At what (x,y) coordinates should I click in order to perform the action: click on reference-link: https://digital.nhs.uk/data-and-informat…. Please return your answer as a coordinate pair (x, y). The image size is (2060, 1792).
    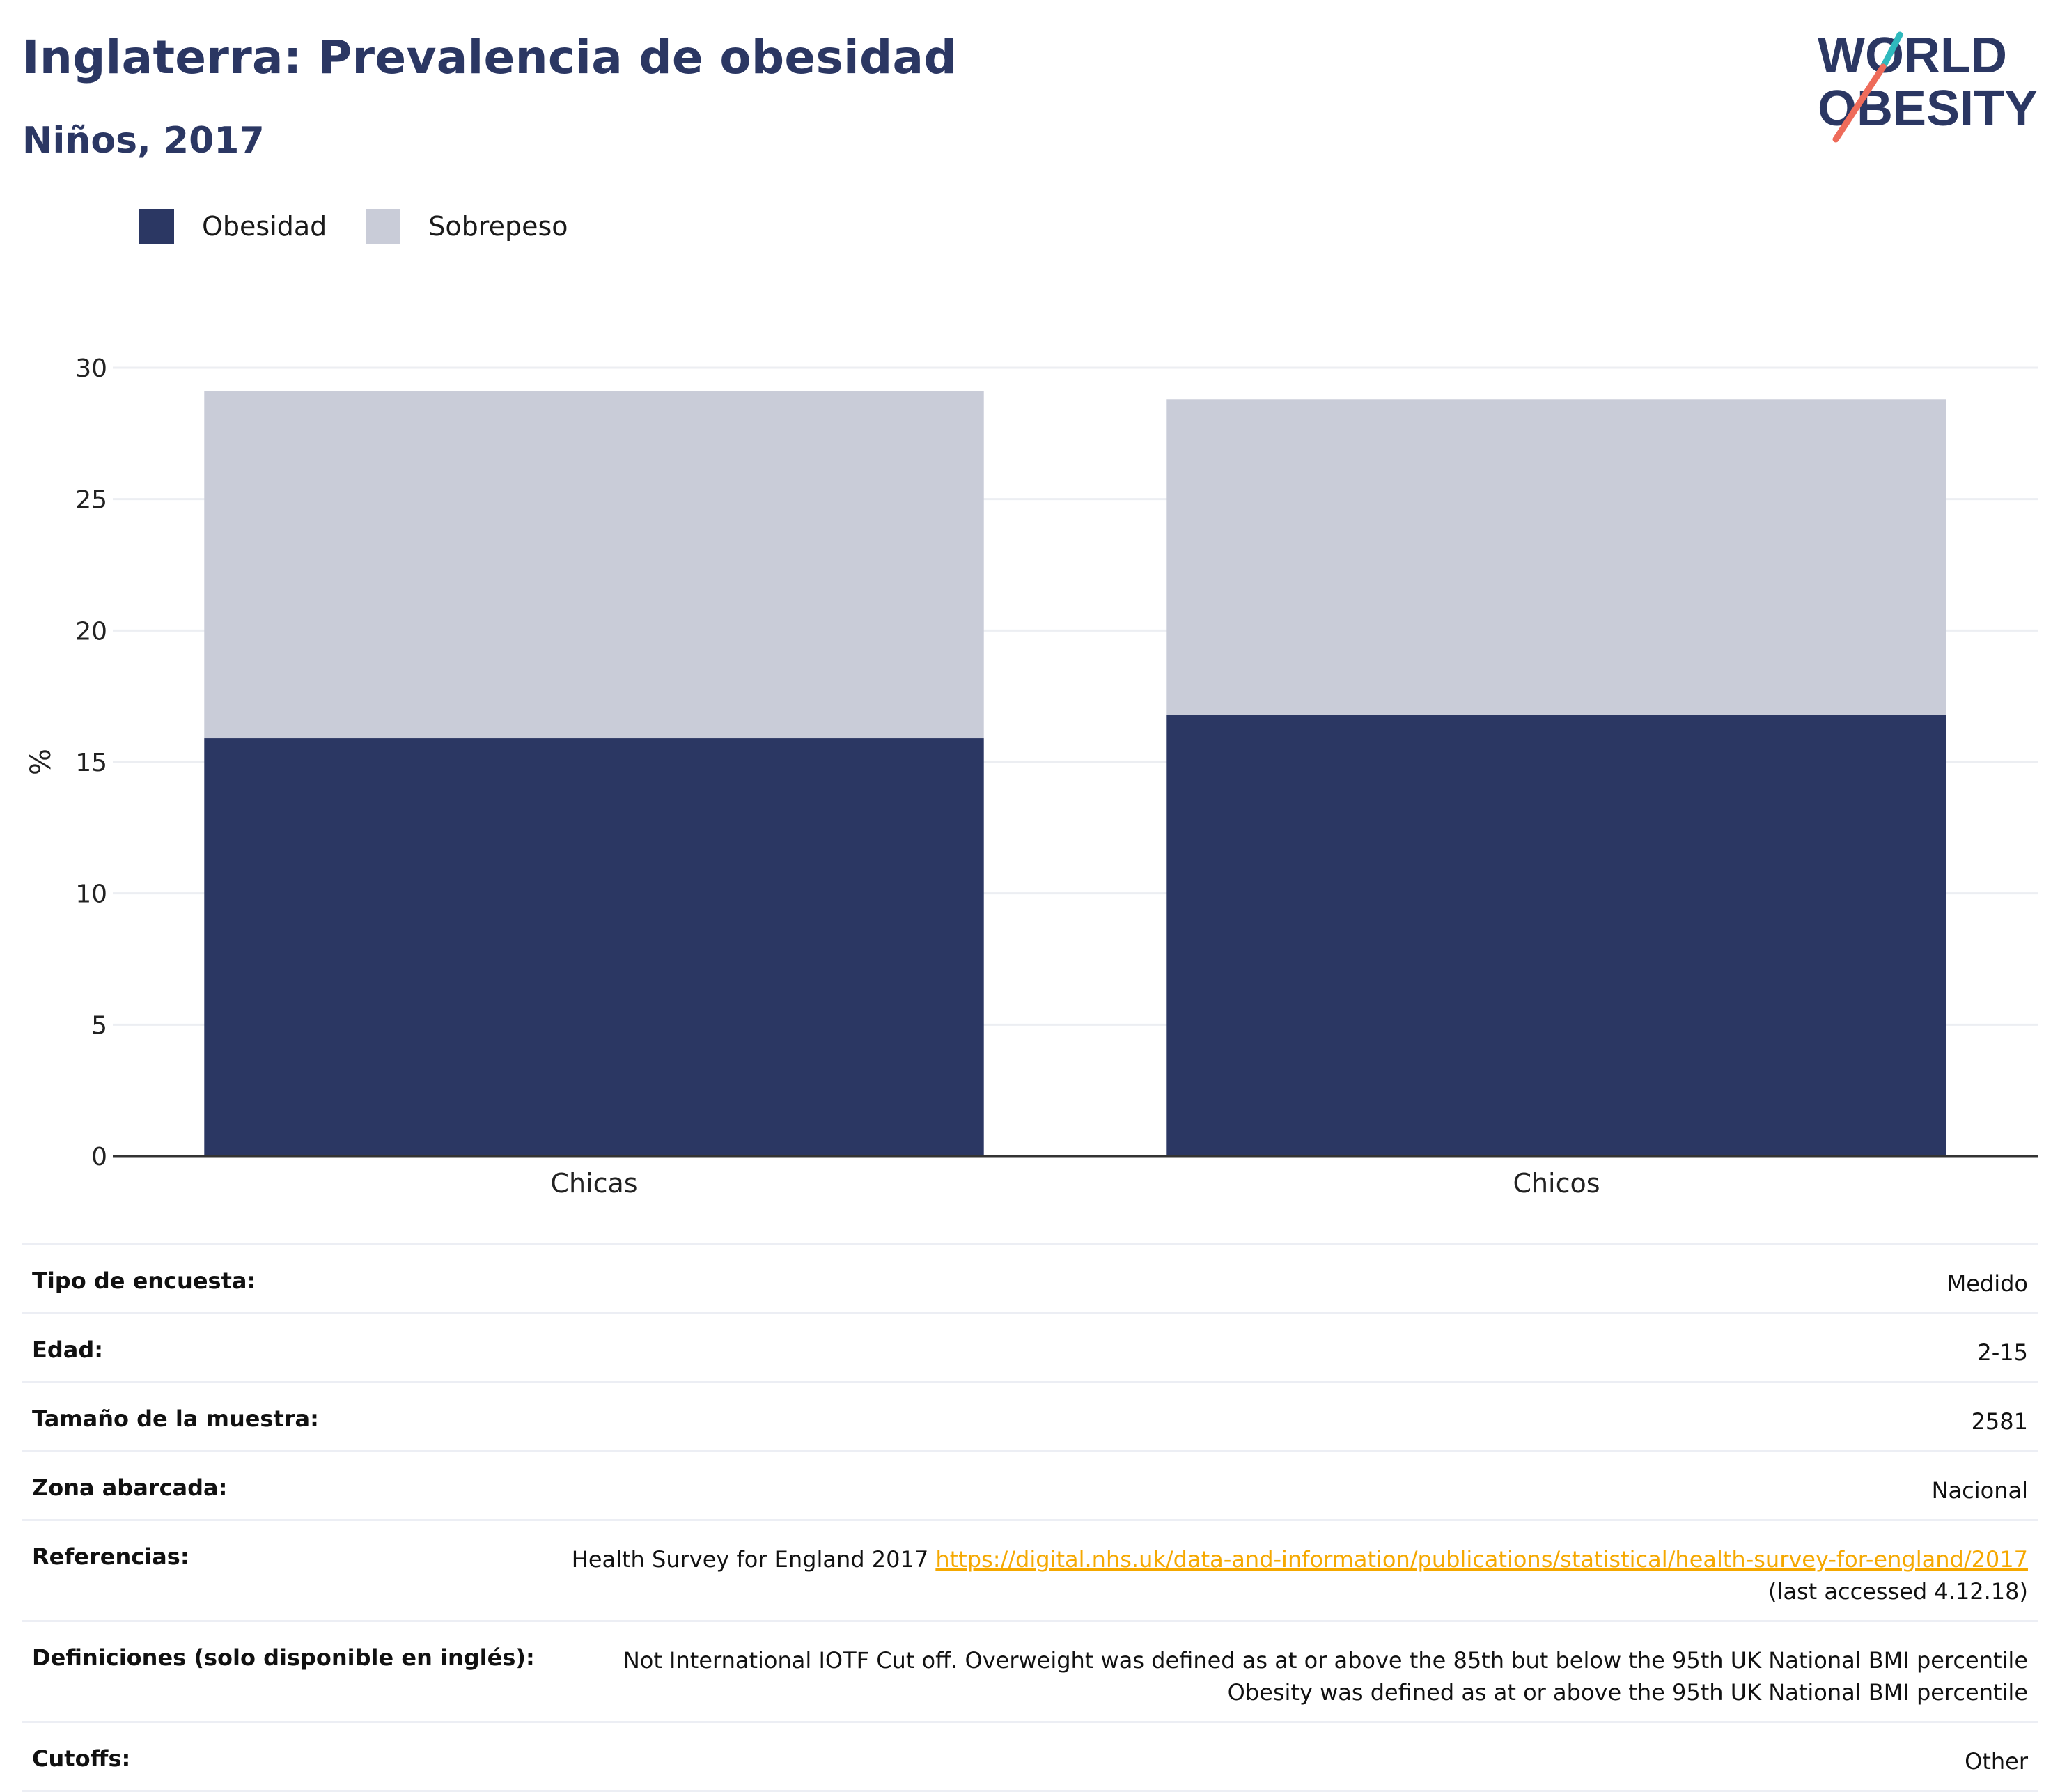
    Looking at the image, I should click on (1482, 1559).